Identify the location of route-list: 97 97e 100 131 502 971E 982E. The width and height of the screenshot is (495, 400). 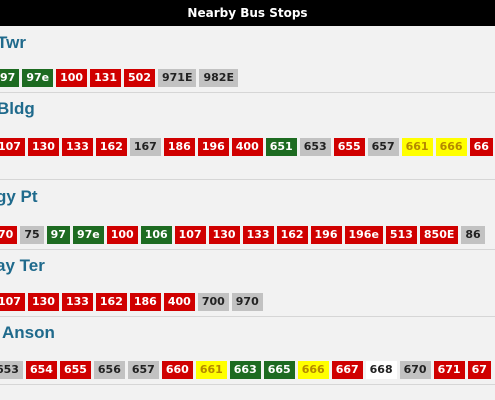
(119, 78).